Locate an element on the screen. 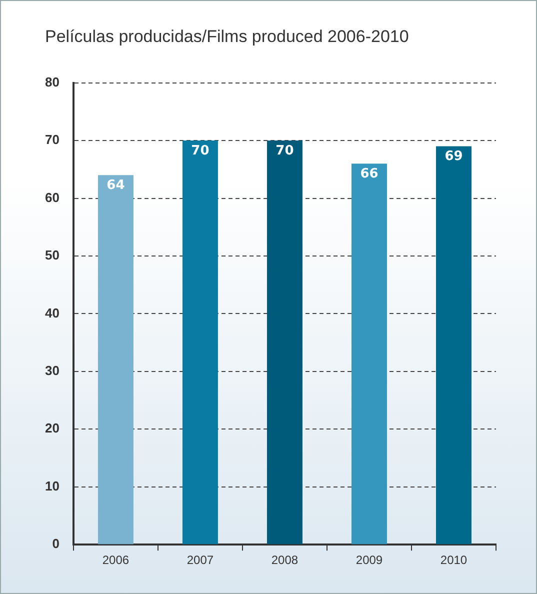  x-tick-label: 2006 is located at coordinates (116, 560).